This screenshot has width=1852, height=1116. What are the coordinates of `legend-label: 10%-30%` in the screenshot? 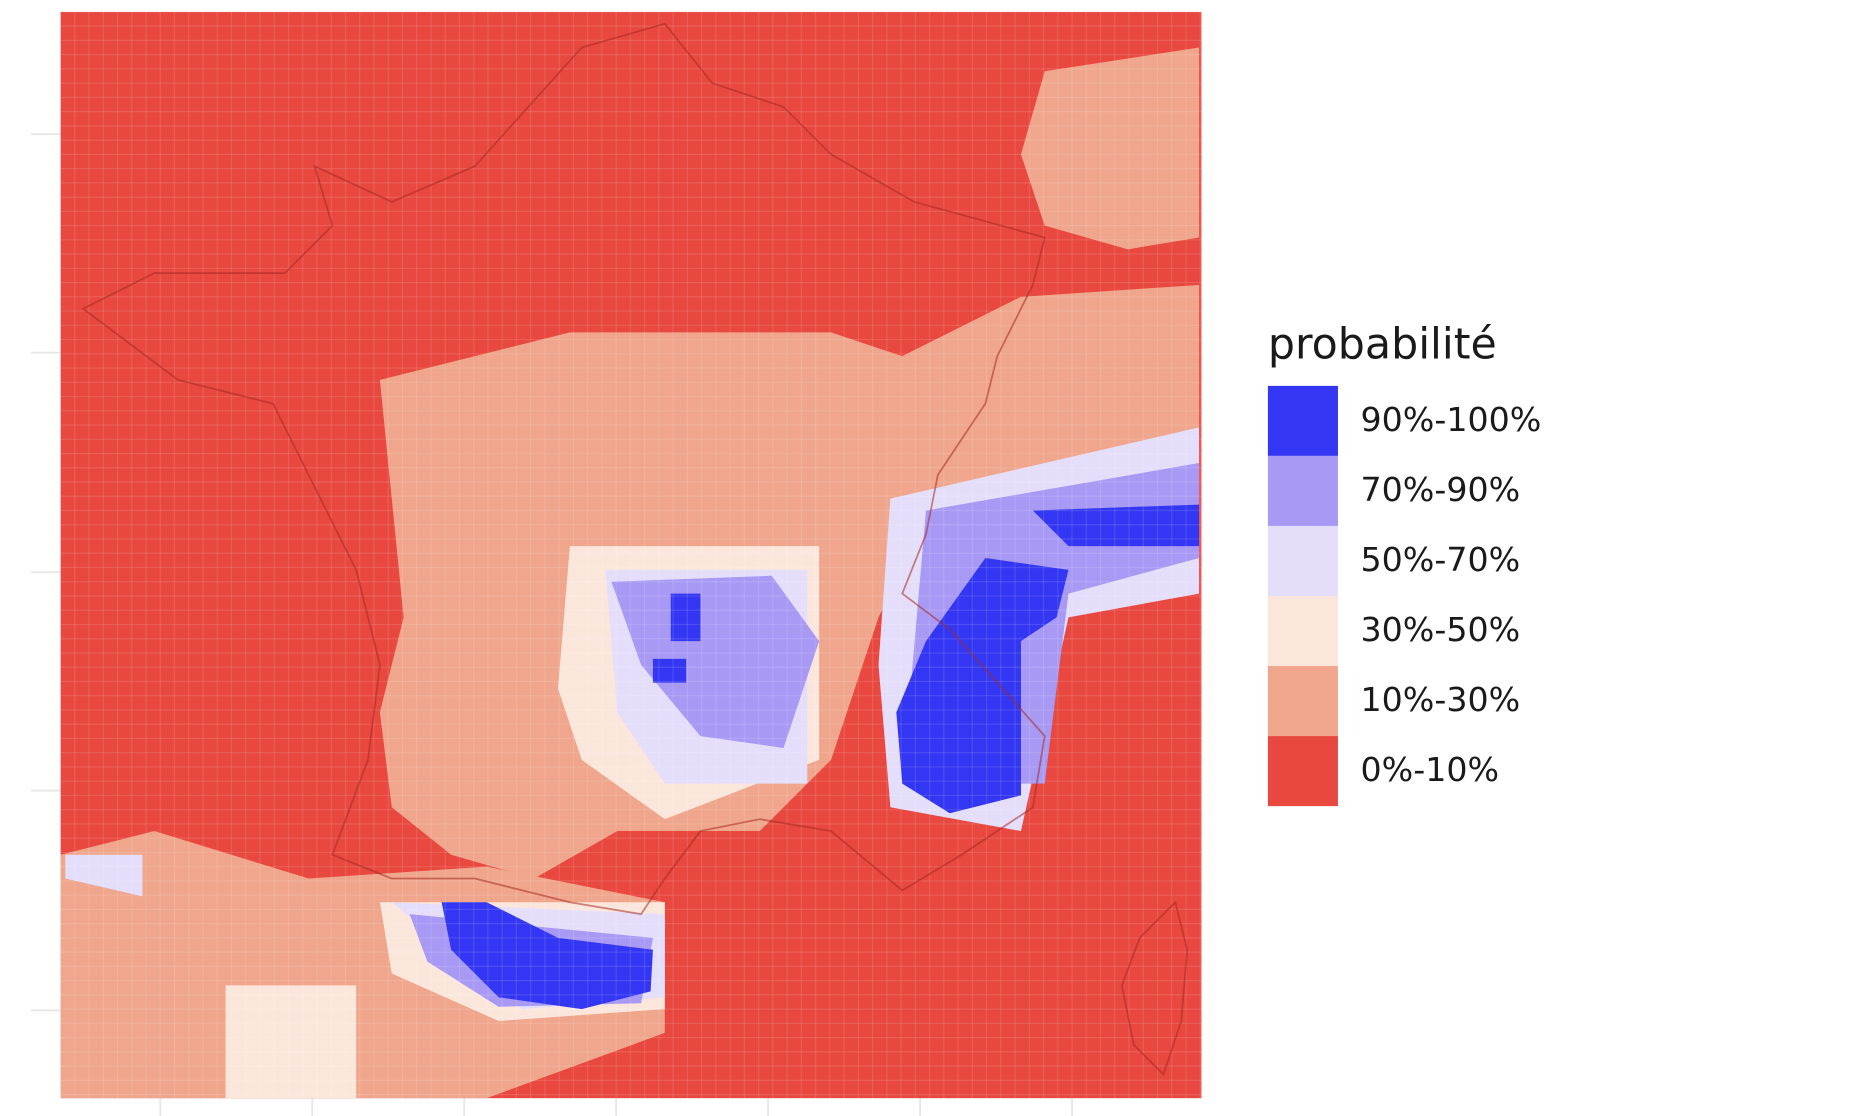 It's located at (1441, 699).